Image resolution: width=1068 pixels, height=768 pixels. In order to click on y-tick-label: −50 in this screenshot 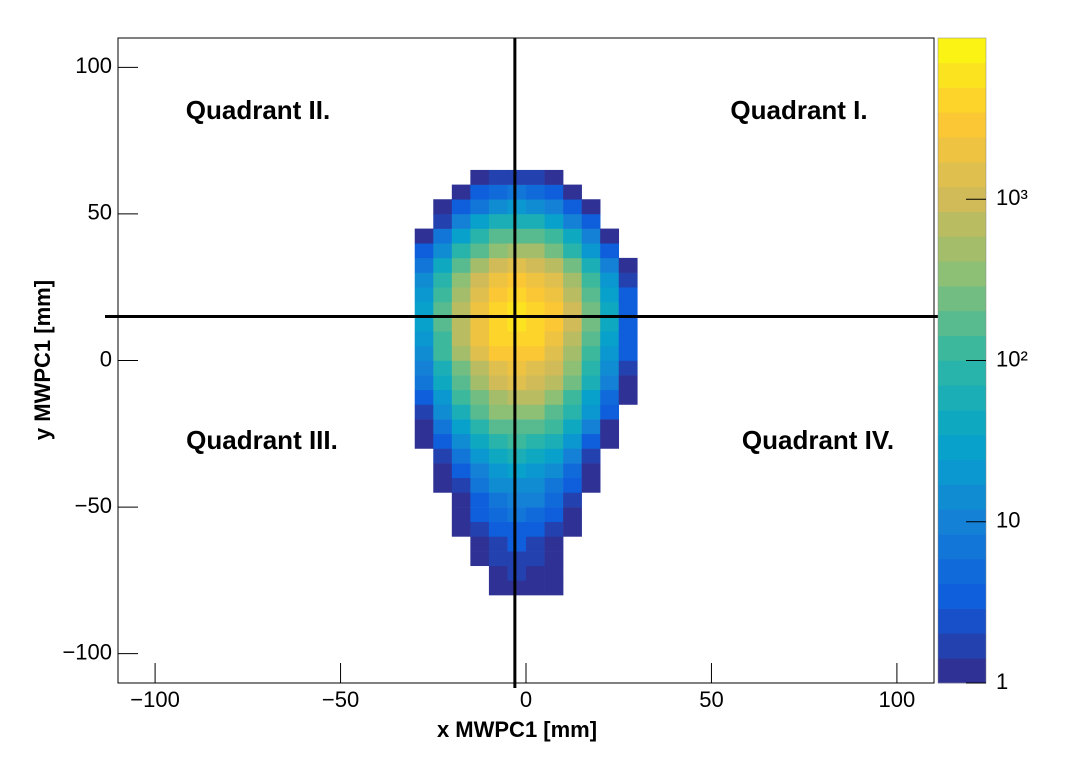, I will do `click(93, 505)`.